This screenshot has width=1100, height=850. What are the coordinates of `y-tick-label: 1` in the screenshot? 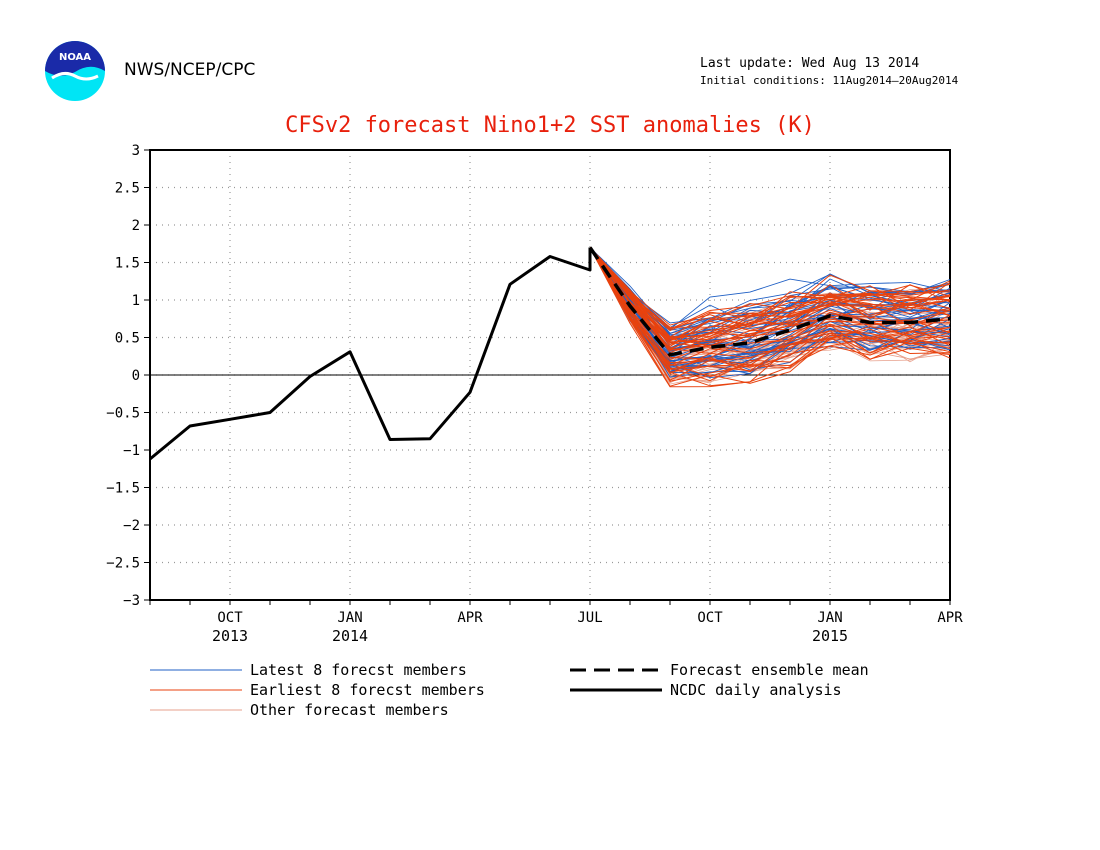 It's located at (136, 301).